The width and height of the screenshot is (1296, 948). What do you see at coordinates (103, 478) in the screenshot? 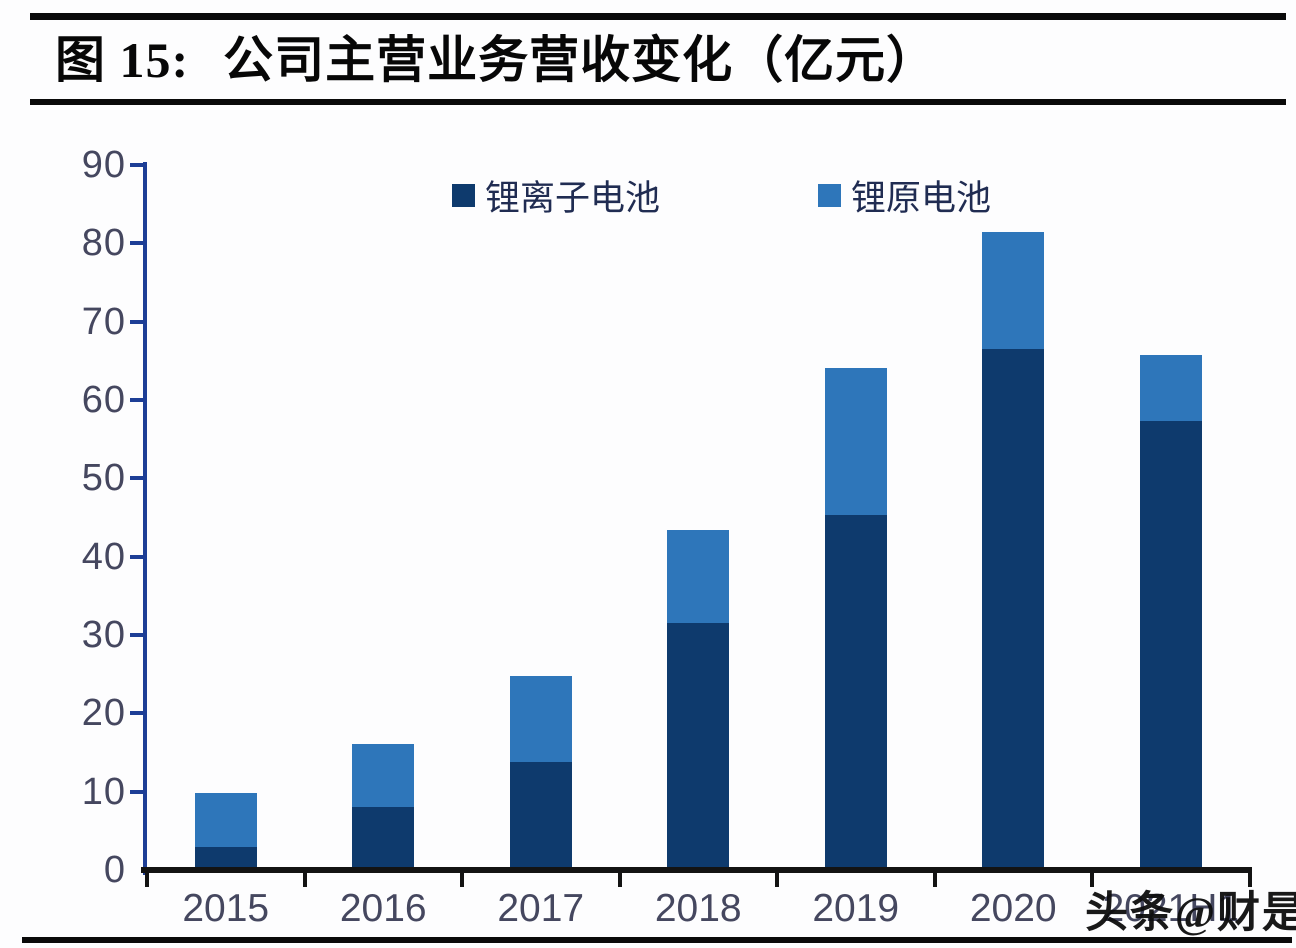
I see `y-tick-label: 50` at bounding box center [103, 478].